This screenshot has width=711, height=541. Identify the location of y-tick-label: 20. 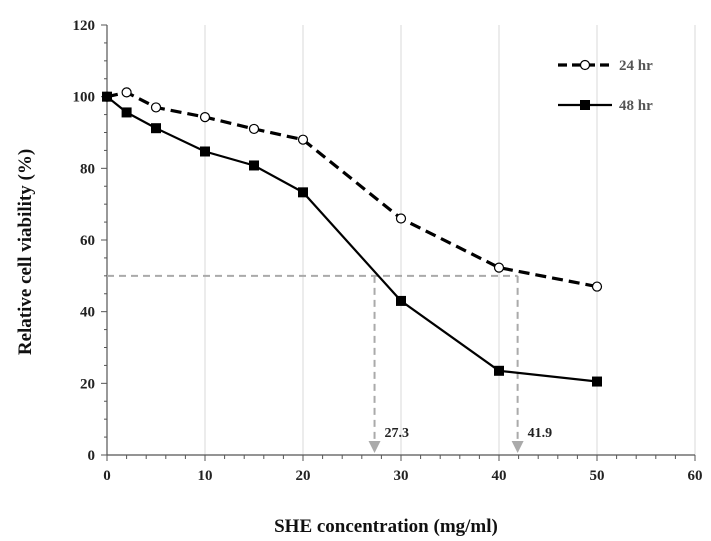
(87, 384).